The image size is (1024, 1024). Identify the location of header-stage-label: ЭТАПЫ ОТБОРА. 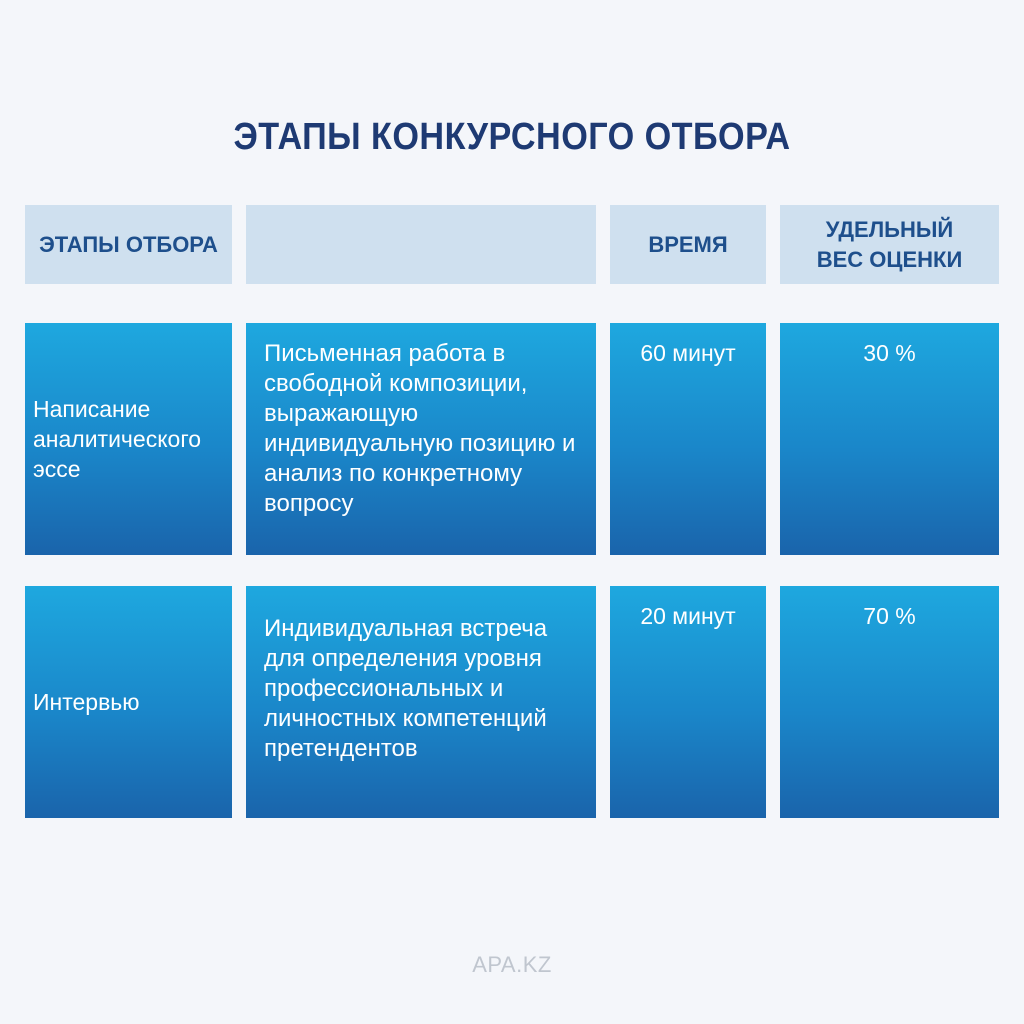
(128, 244).